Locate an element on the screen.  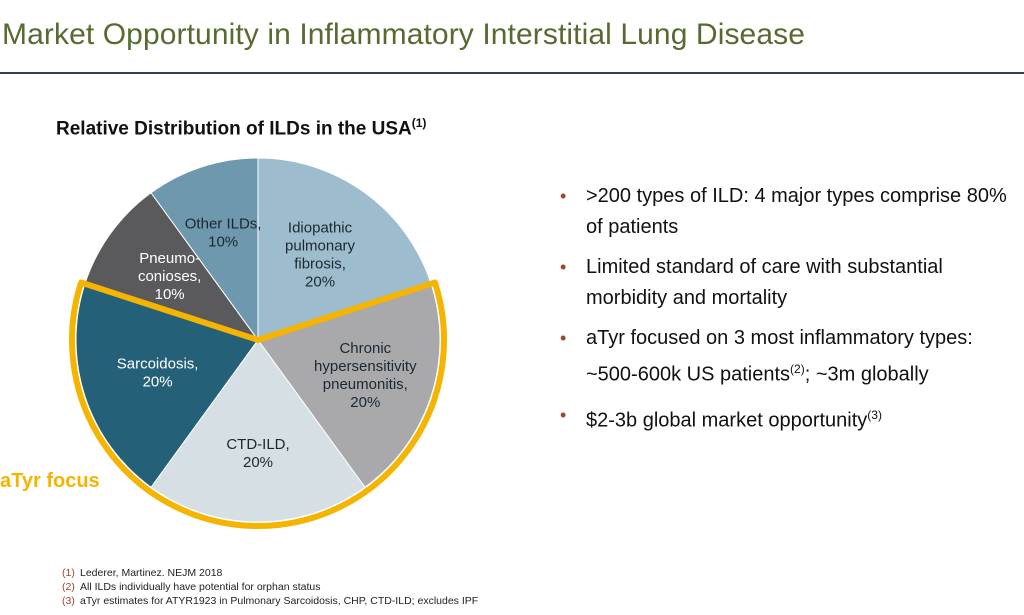
slice-label: Sarcoidosis, 20% is located at coordinates (158, 373).